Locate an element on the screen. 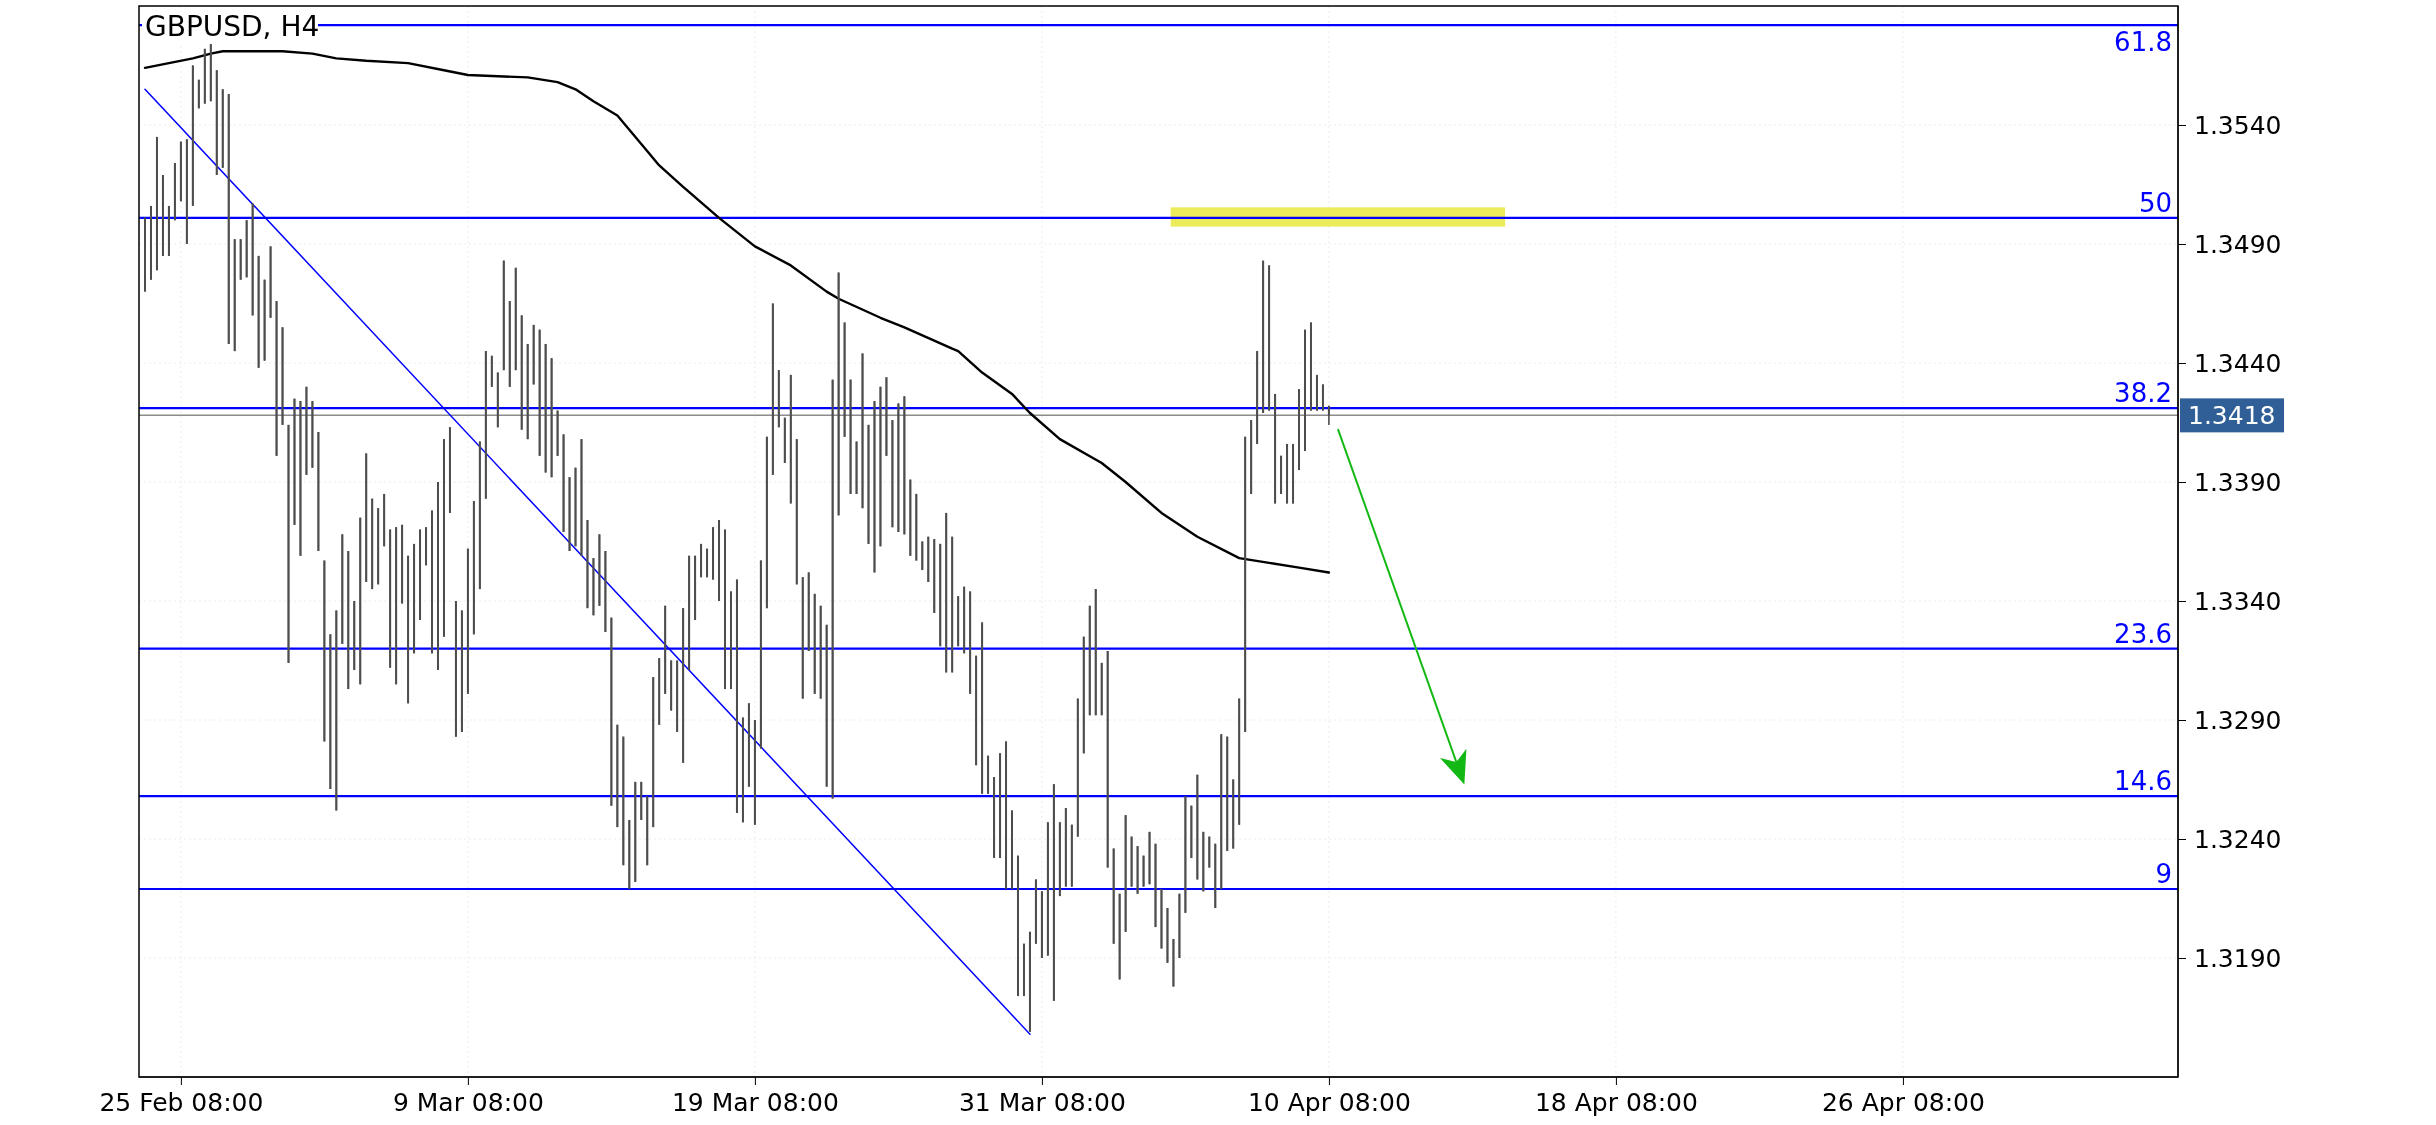  y-tick-label: 1.3240 is located at coordinates (2238, 839).